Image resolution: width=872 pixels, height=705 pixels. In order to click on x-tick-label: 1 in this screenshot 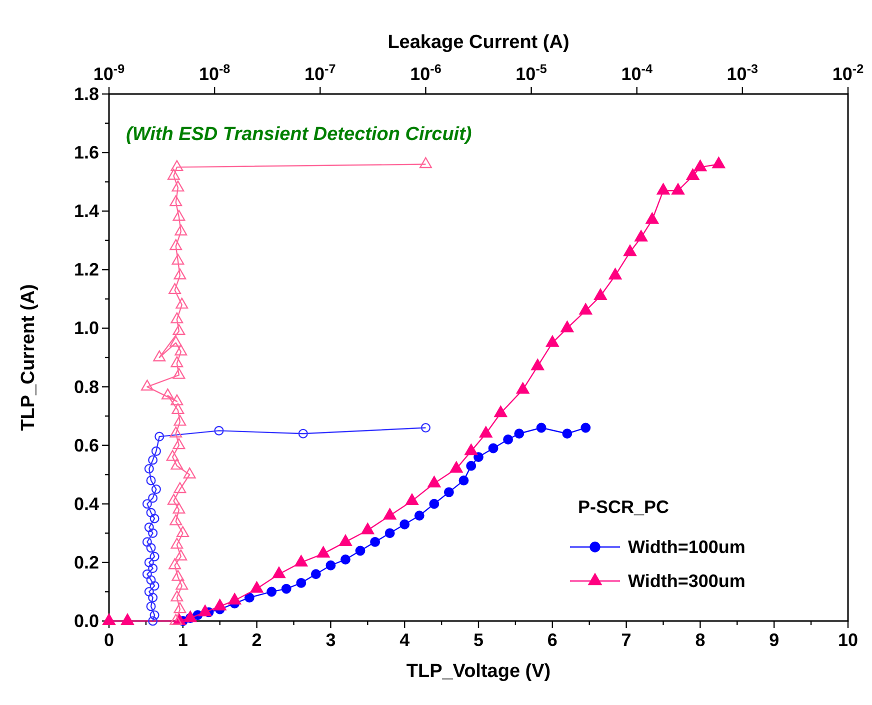, I will do `click(183, 640)`.